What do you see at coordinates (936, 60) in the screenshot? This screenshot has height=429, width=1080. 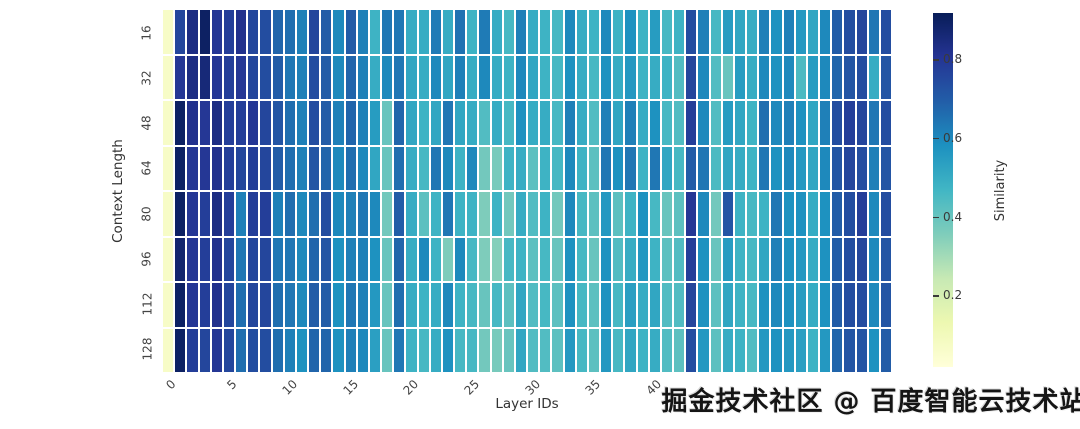 I see `colorbar-tick-mark` at bounding box center [936, 60].